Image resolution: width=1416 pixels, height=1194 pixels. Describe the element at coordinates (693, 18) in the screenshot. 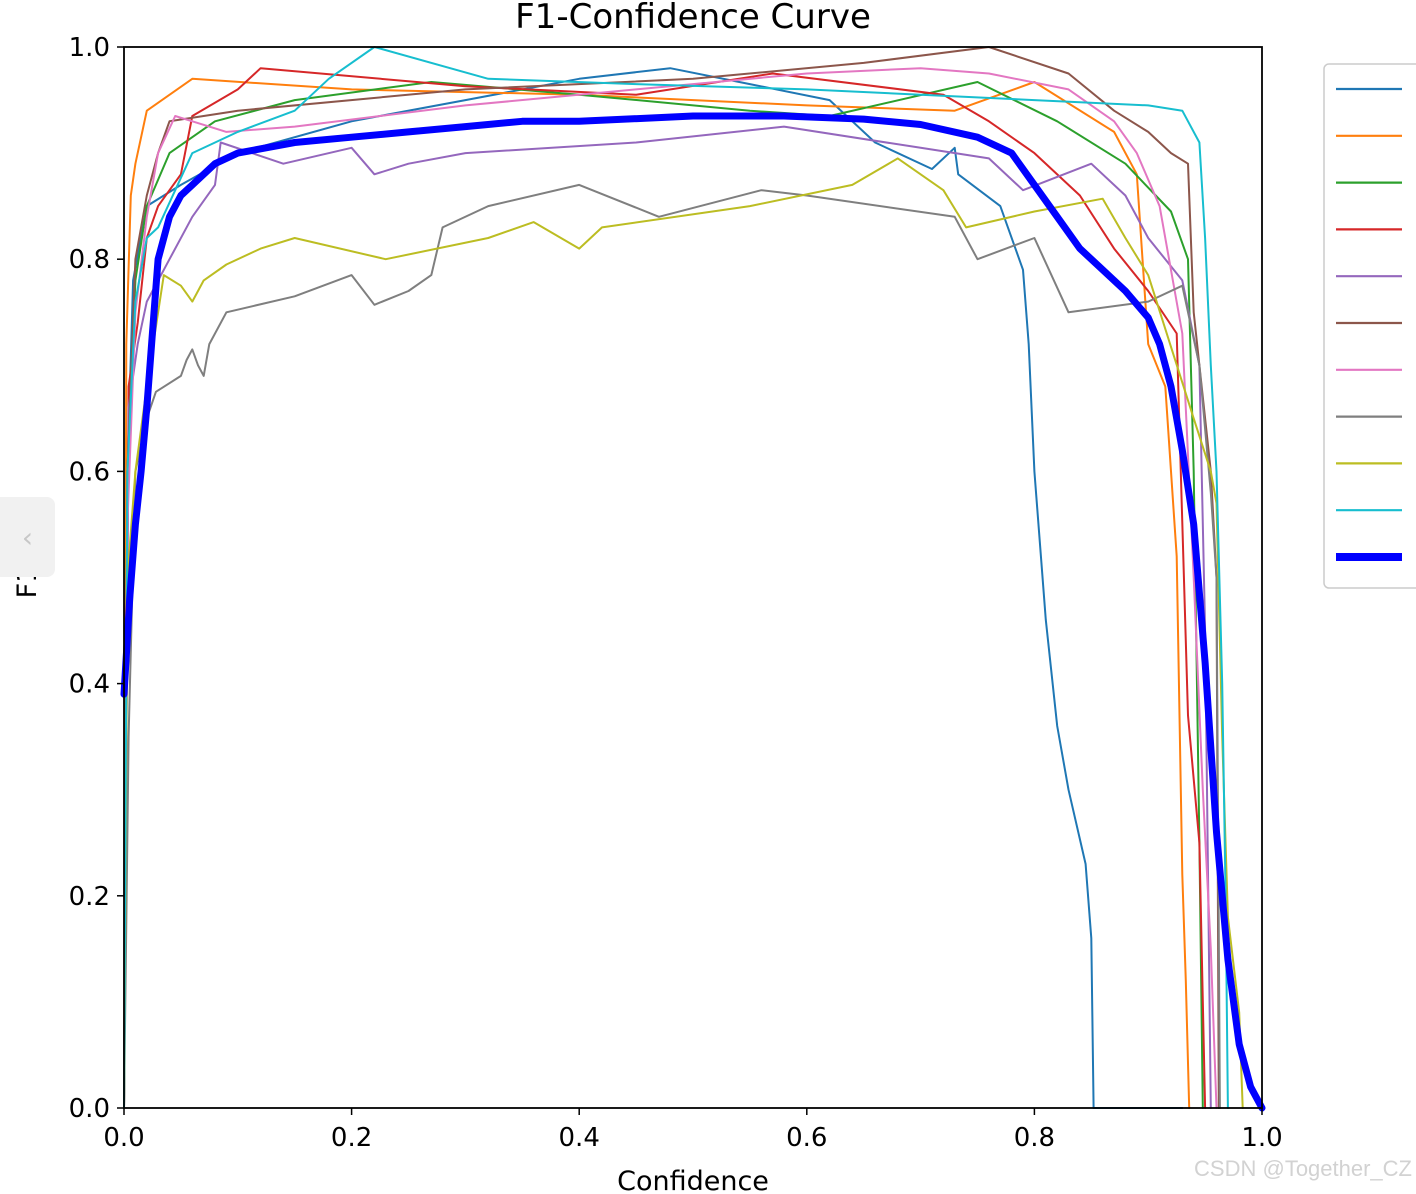

I see `chart-title: F1-Confidence Curve` at that location.